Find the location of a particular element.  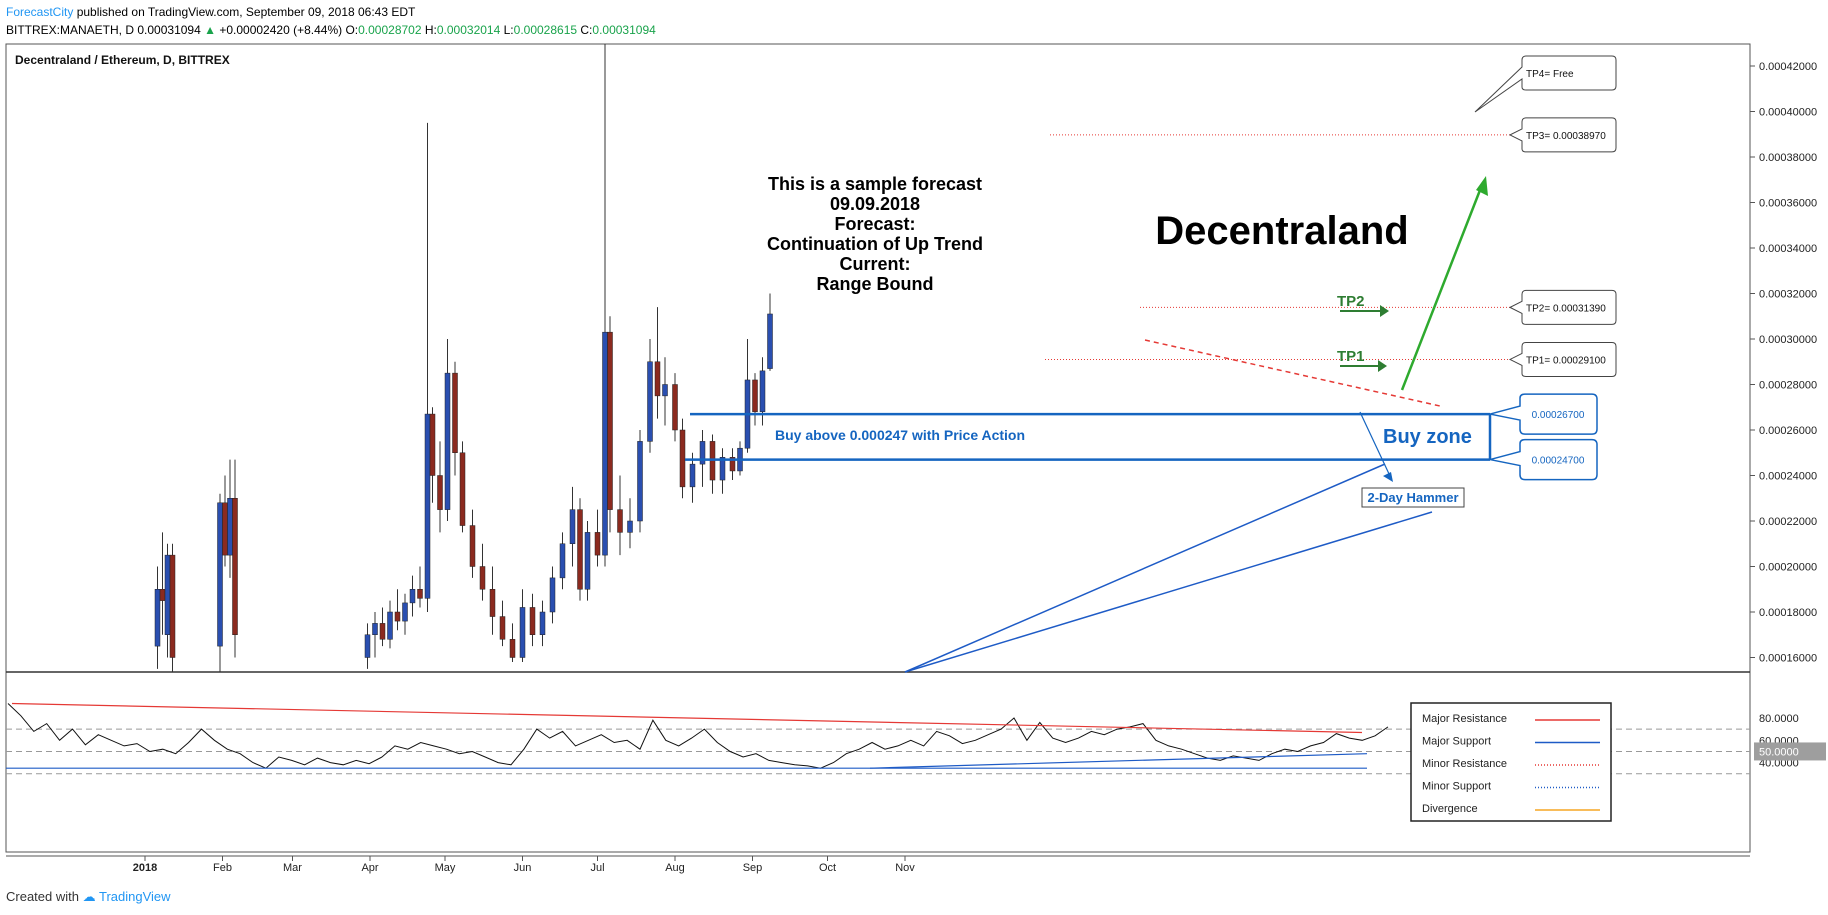

price-change: +0.00002420 (+8.44%) is located at coordinates (281, 30).